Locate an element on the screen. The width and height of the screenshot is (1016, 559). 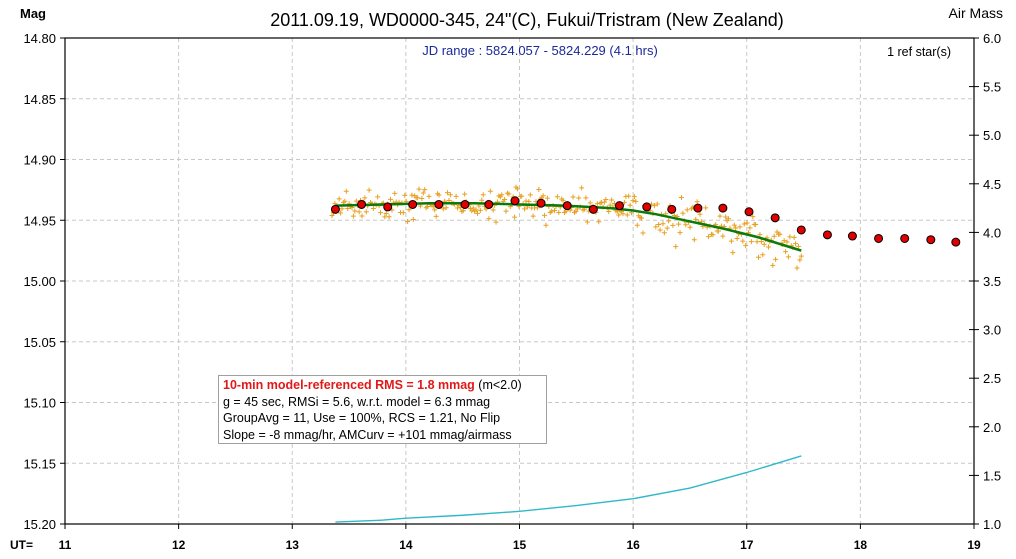
individual-points is located at coordinates (566, 227).